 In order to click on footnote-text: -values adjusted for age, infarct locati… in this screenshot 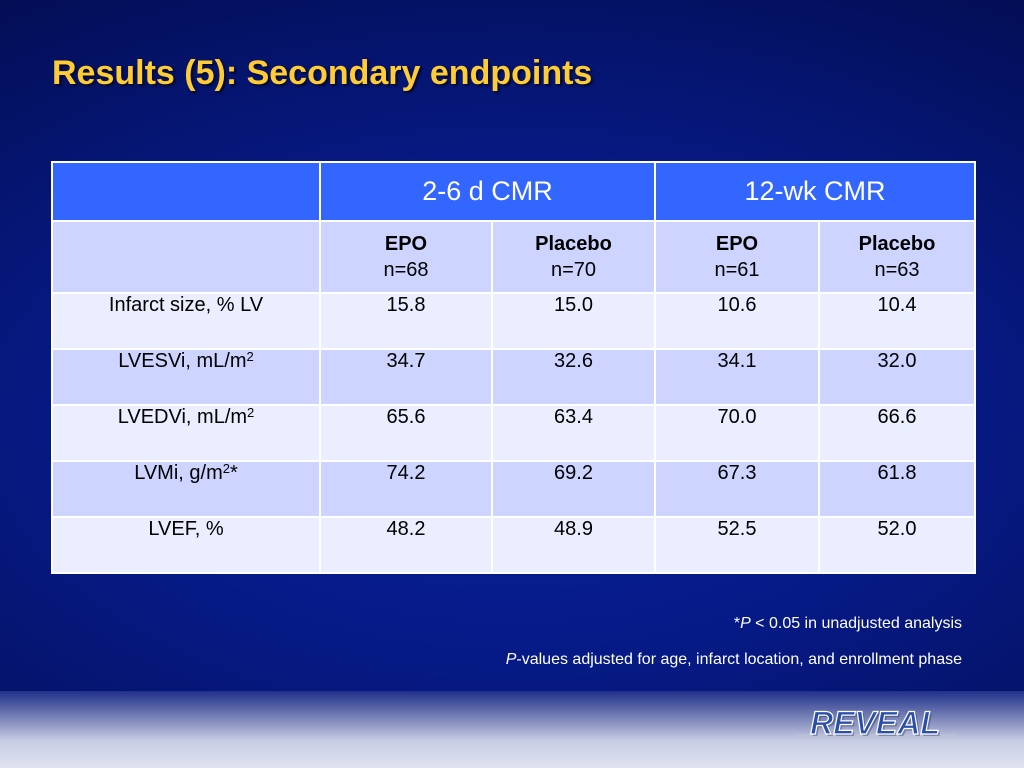, I will do `click(739, 659)`.